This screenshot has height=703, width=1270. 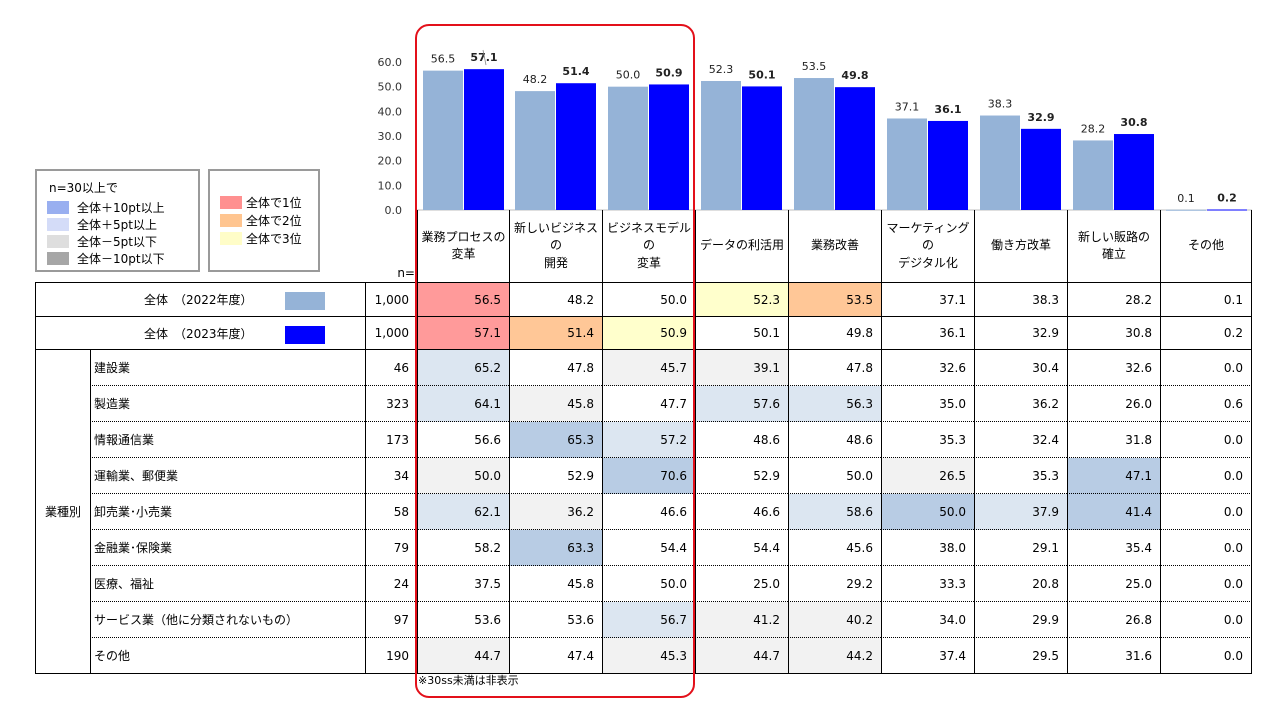 What do you see at coordinates (1206, 299) in the screenshot?
I see `value-cell: 0.1` at bounding box center [1206, 299].